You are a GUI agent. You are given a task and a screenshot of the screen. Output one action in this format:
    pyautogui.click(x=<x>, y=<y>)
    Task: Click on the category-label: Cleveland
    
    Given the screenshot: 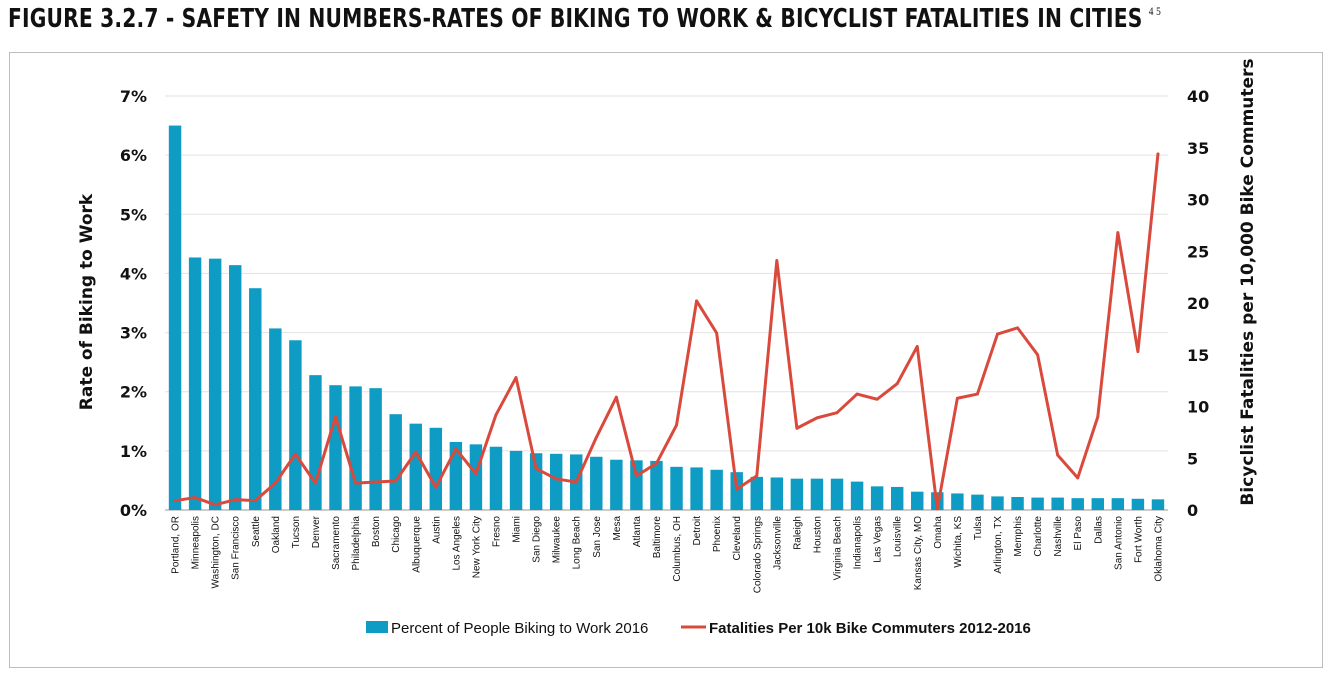 What is the action you would take?
    pyautogui.click(x=737, y=538)
    